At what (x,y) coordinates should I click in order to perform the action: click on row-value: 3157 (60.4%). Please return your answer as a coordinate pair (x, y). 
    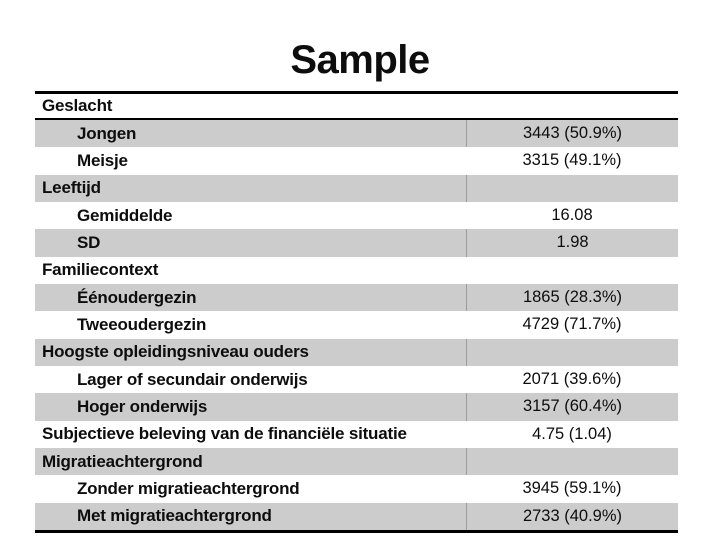
    Looking at the image, I should click on (572, 407).